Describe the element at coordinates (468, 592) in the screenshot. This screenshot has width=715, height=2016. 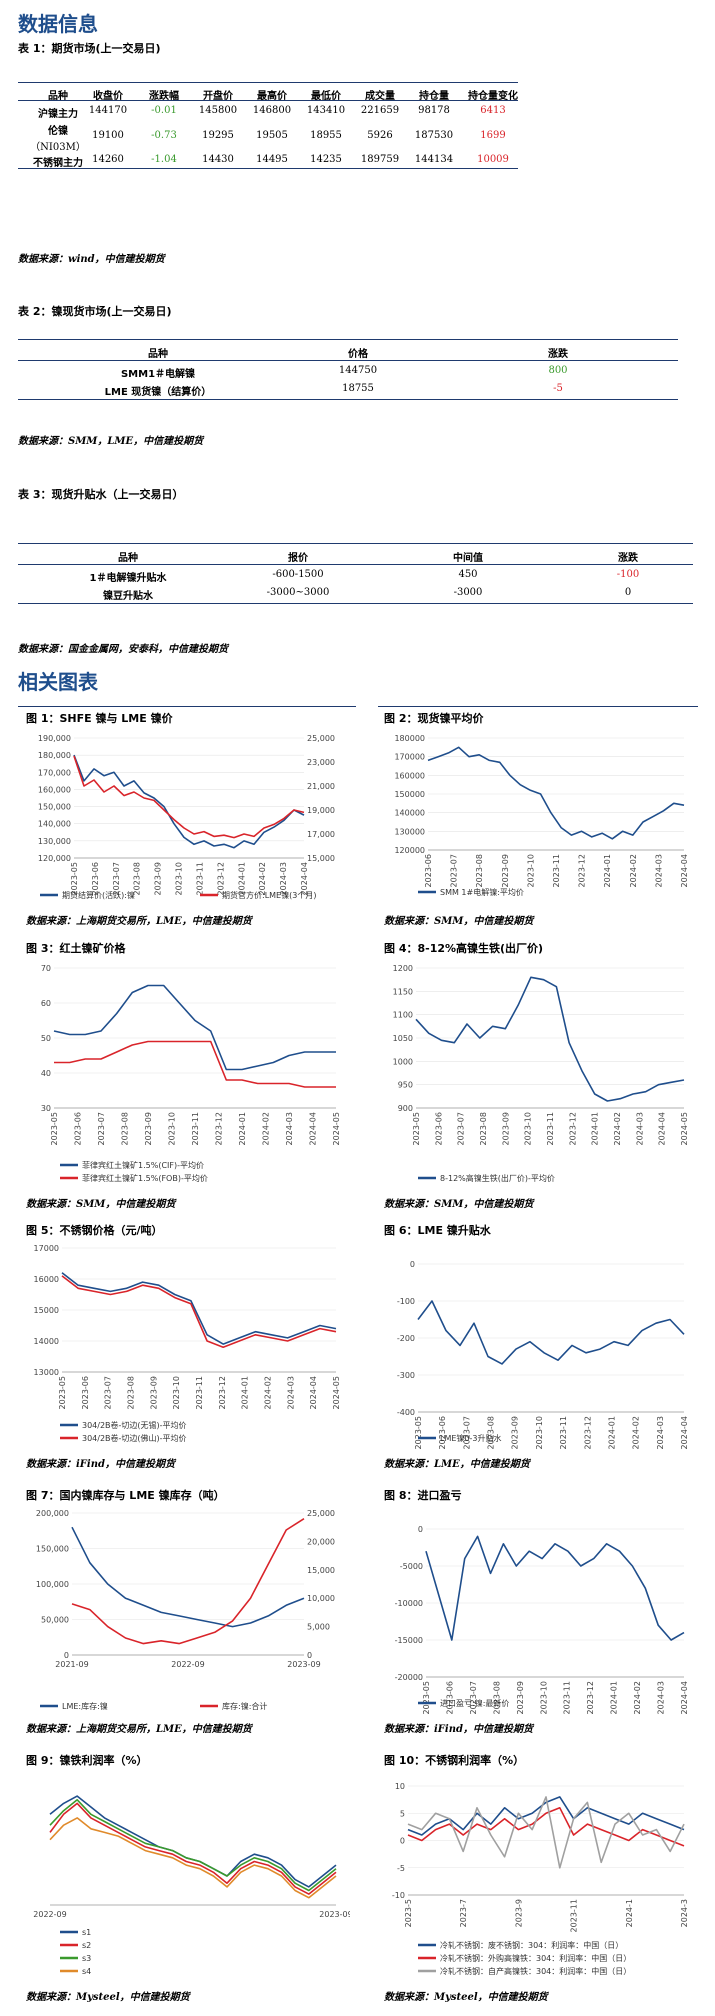
I see `mid-value: -3000` at that location.